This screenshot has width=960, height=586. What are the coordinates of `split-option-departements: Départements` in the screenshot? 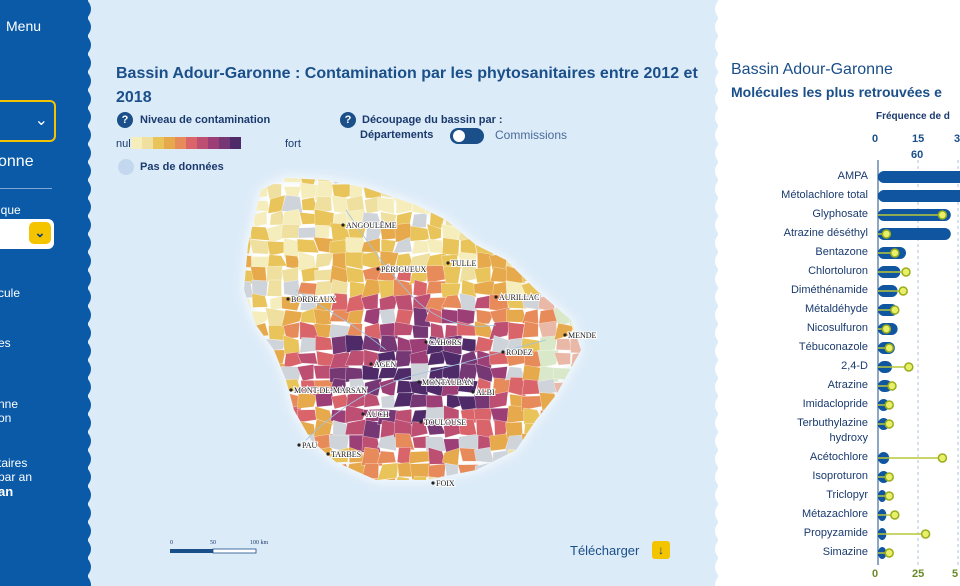 It's located at (397, 135).